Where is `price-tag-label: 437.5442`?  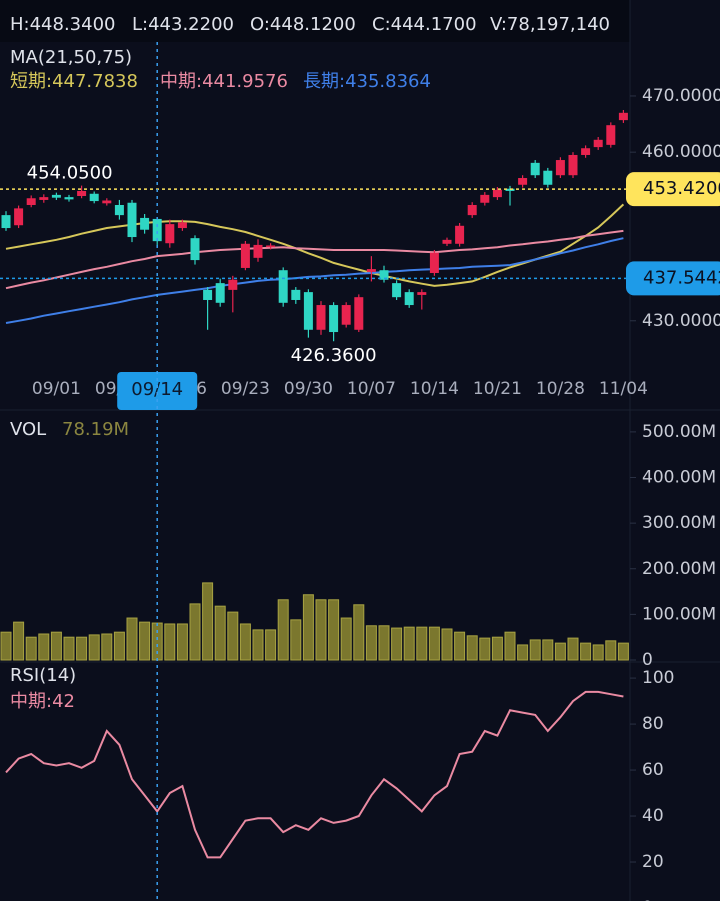
price-tag-label: 437.5442 is located at coordinates (681, 277).